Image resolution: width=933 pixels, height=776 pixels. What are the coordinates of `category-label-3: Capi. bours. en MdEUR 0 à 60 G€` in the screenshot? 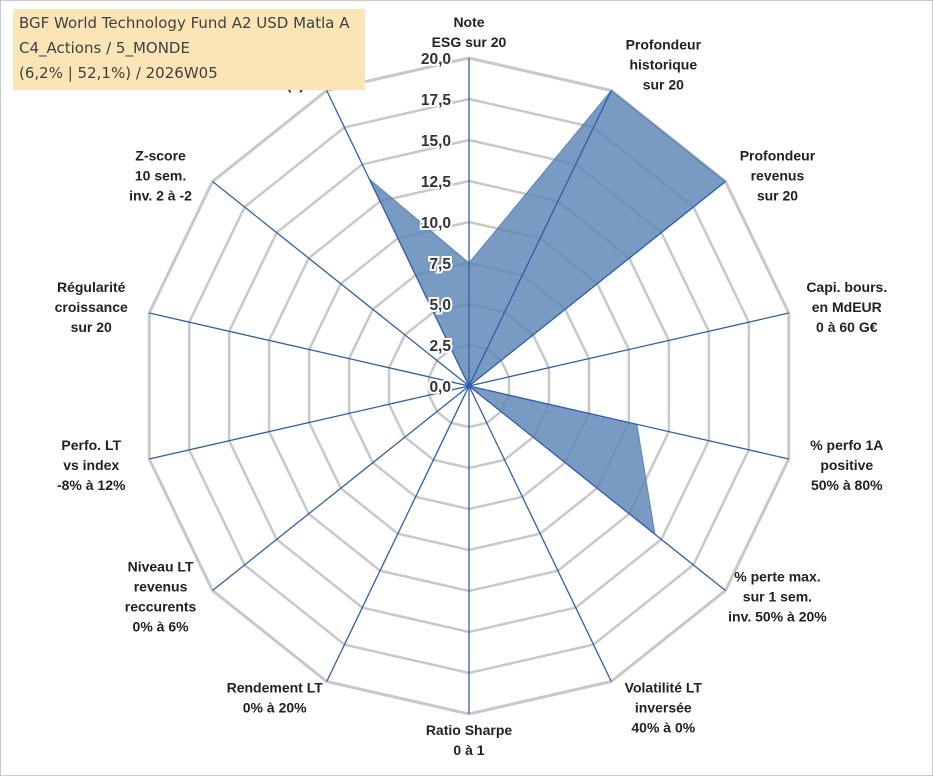 It's located at (846, 307).